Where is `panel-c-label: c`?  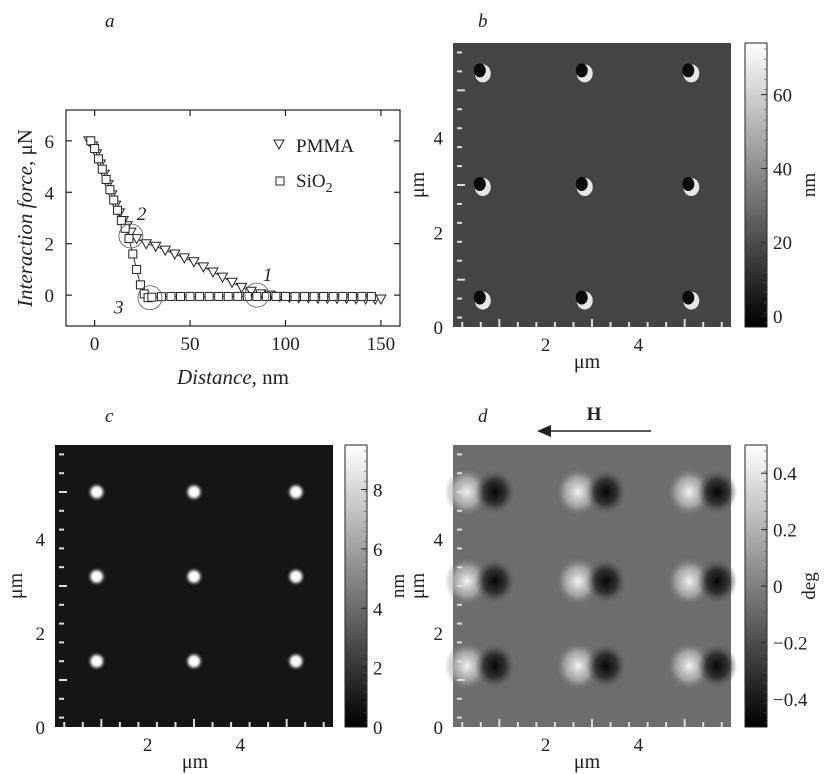 panel-c-label: c is located at coordinates (109, 416).